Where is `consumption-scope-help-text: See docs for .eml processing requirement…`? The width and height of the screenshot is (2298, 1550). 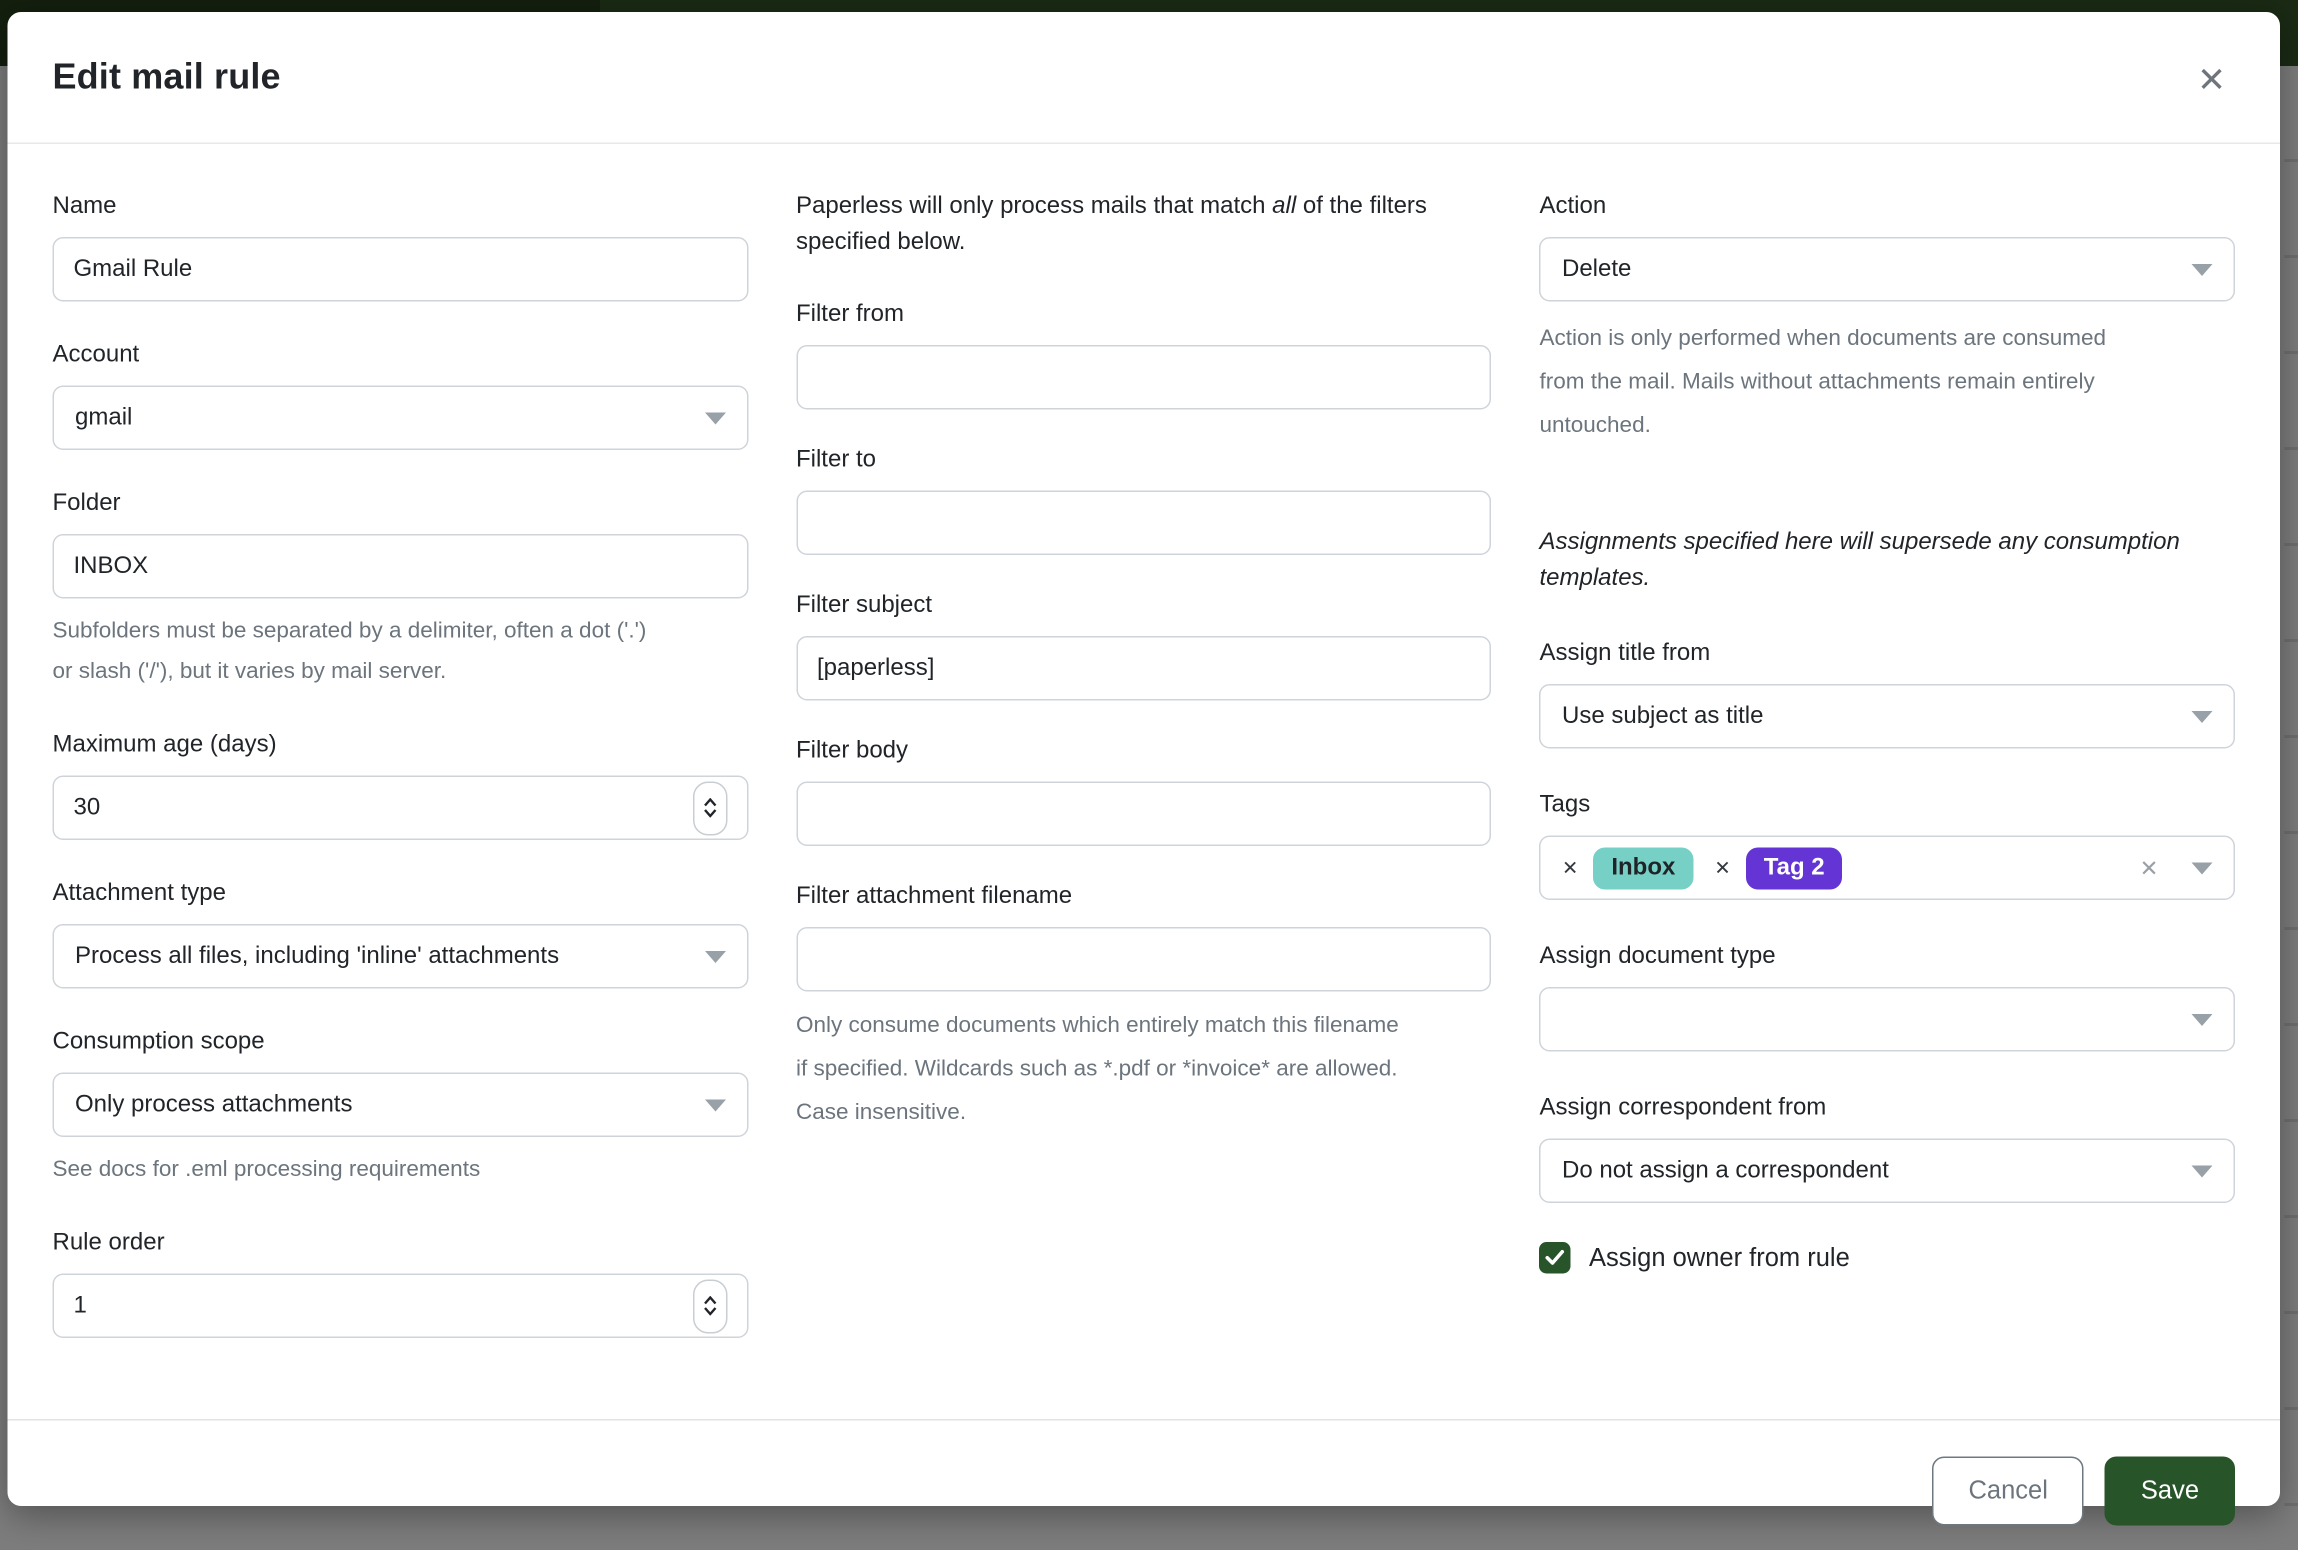
consumption-scope-help-text: See docs for .eml processing requirement… is located at coordinates (400, 1169).